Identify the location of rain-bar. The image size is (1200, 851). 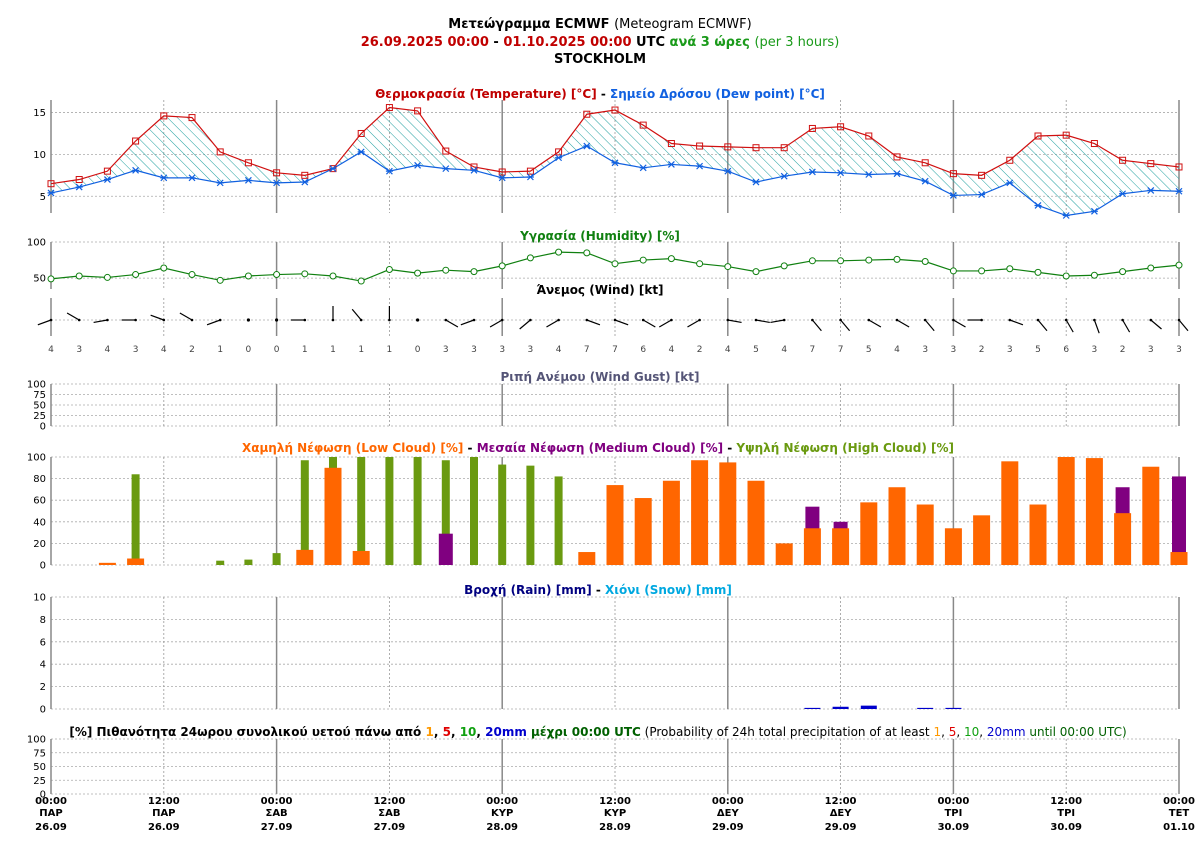
(953, 708).